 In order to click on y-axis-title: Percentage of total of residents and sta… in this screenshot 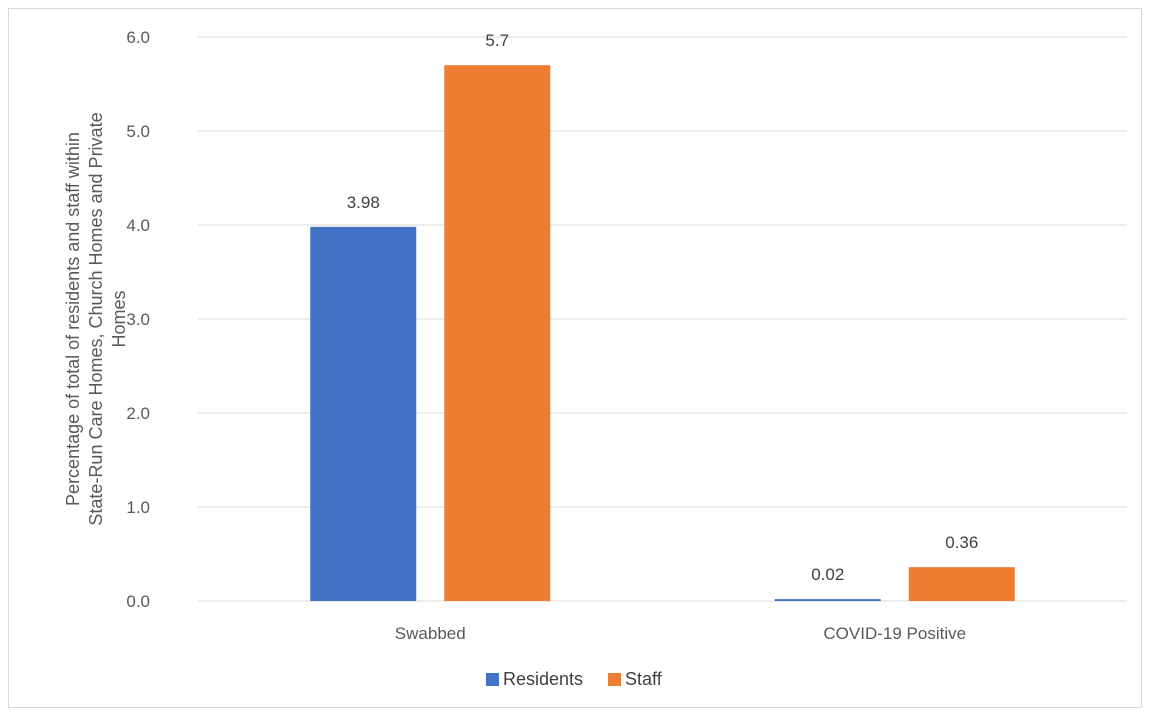, I will do `click(96, 318)`.